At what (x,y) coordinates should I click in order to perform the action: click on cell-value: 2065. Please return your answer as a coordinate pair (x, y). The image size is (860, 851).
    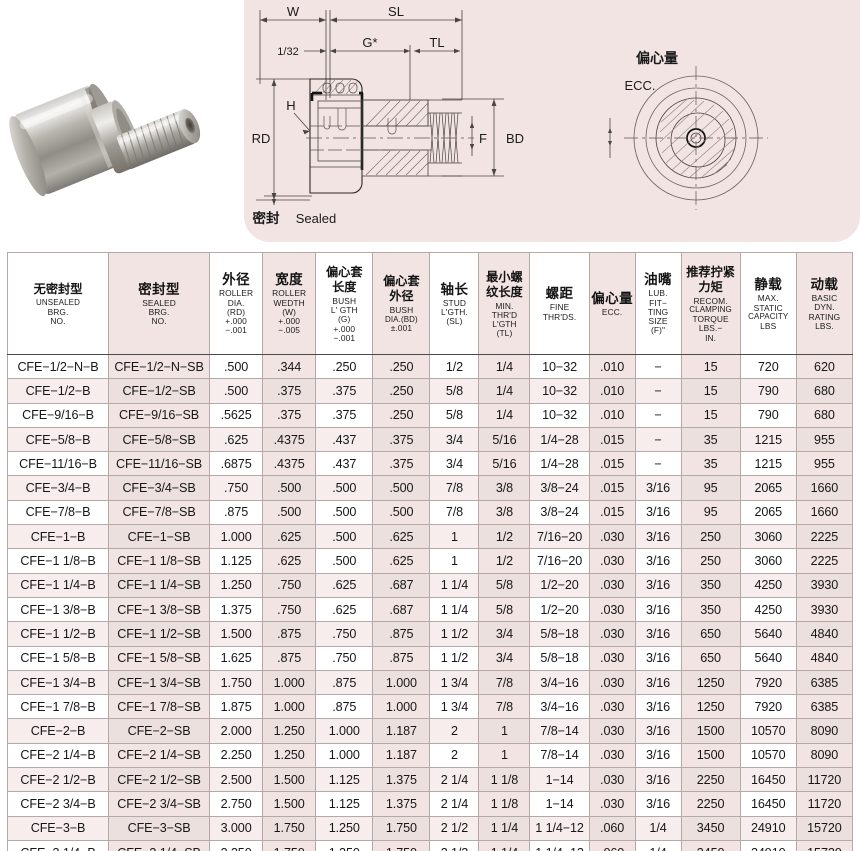
    Looking at the image, I should click on (768, 488).